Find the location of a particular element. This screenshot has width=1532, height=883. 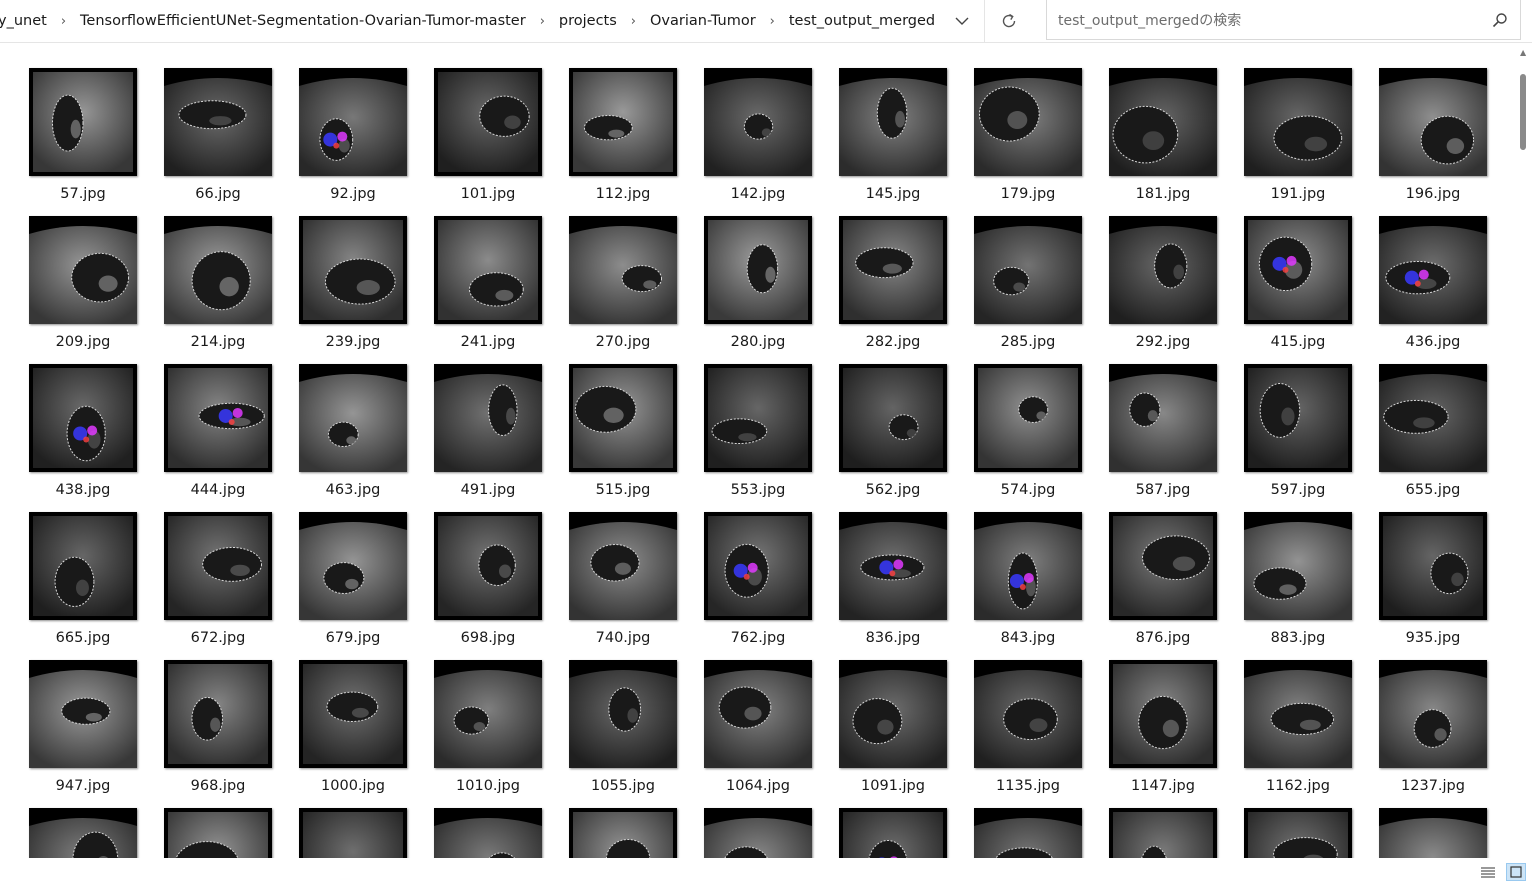

file-name: 515.jpg is located at coordinates (623, 490).